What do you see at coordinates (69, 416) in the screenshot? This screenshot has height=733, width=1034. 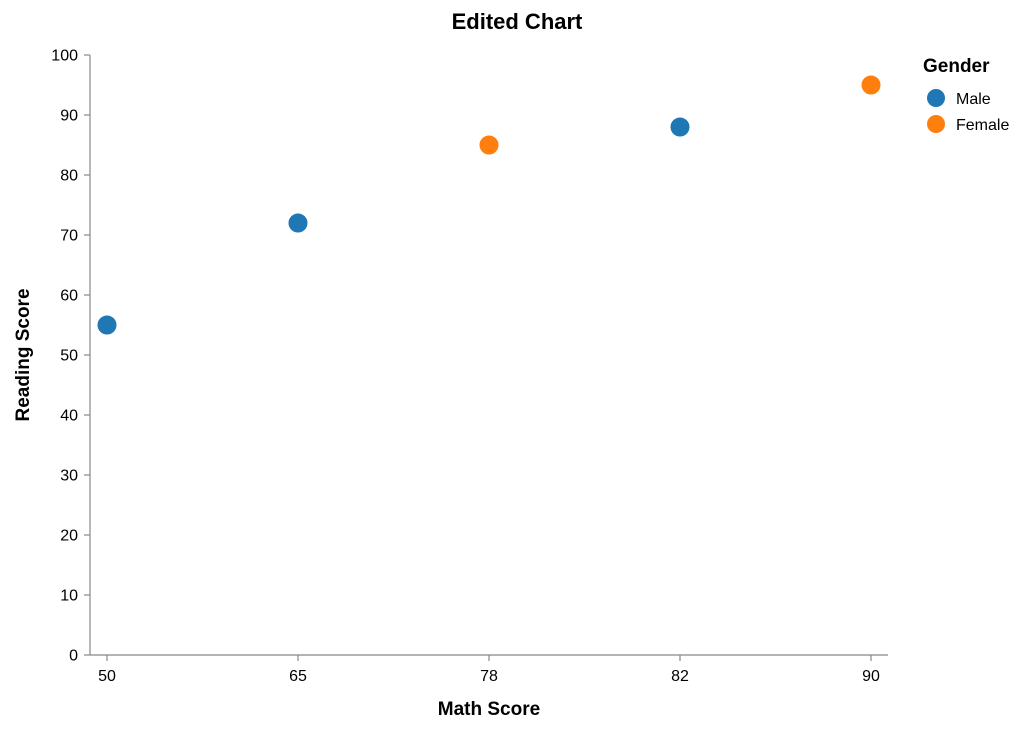 I see `y-tick-label: 40` at bounding box center [69, 416].